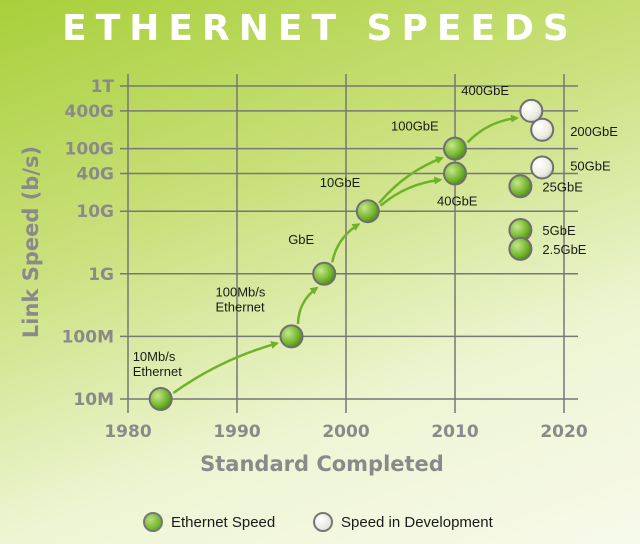  What do you see at coordinates (323, 522) in the screenshot?
I see `legend-swatch-white-circle-icon` at bounding box center [323, 522].